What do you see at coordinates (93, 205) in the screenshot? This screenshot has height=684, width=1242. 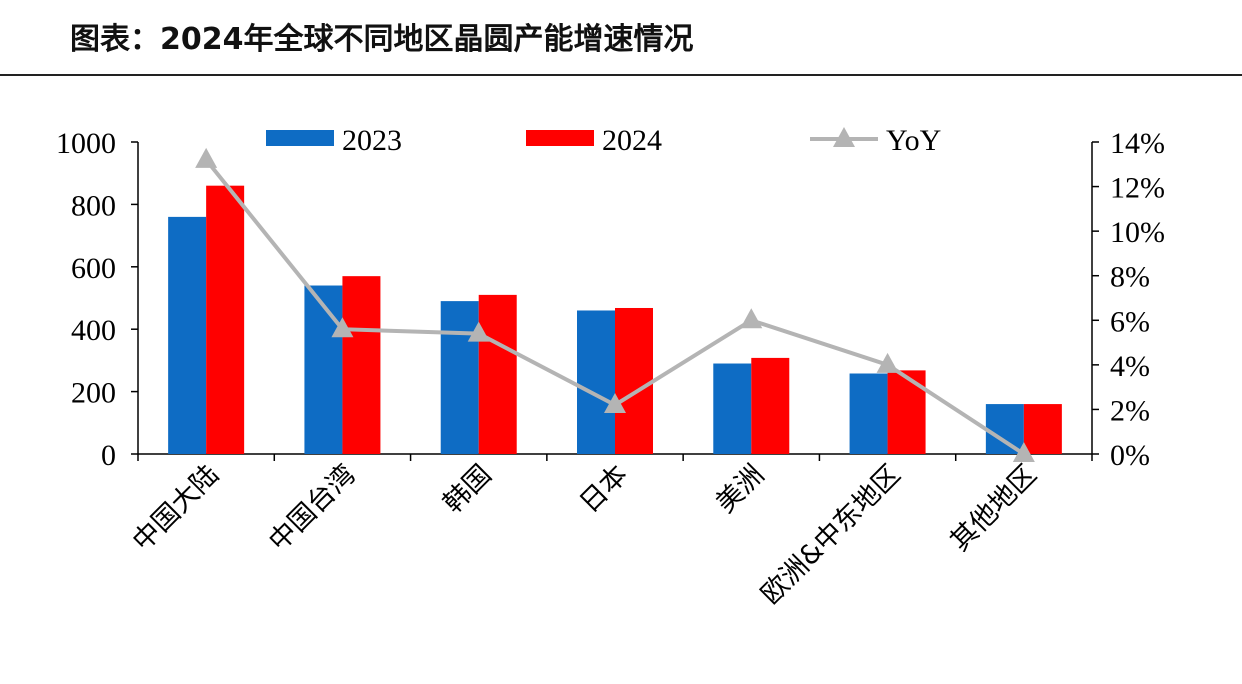 I see `left-tick-label: 800` at bounding box center [93, 205].